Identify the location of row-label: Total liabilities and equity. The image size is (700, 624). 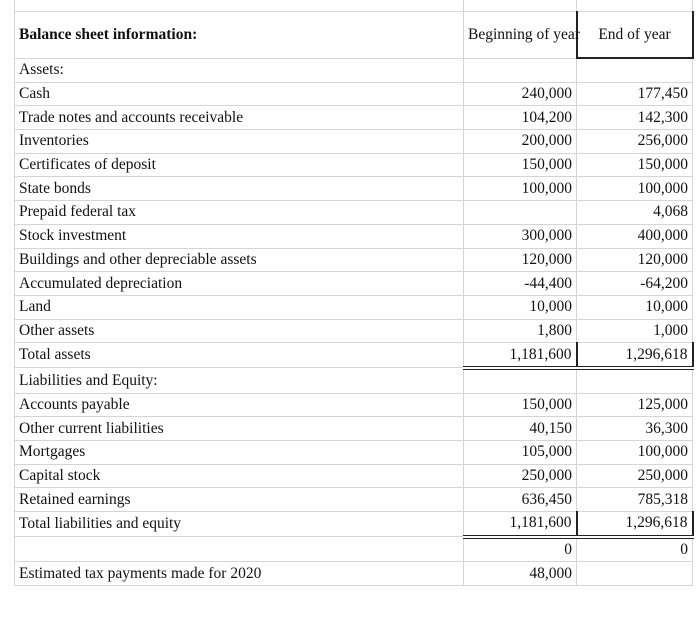
(239, 524).